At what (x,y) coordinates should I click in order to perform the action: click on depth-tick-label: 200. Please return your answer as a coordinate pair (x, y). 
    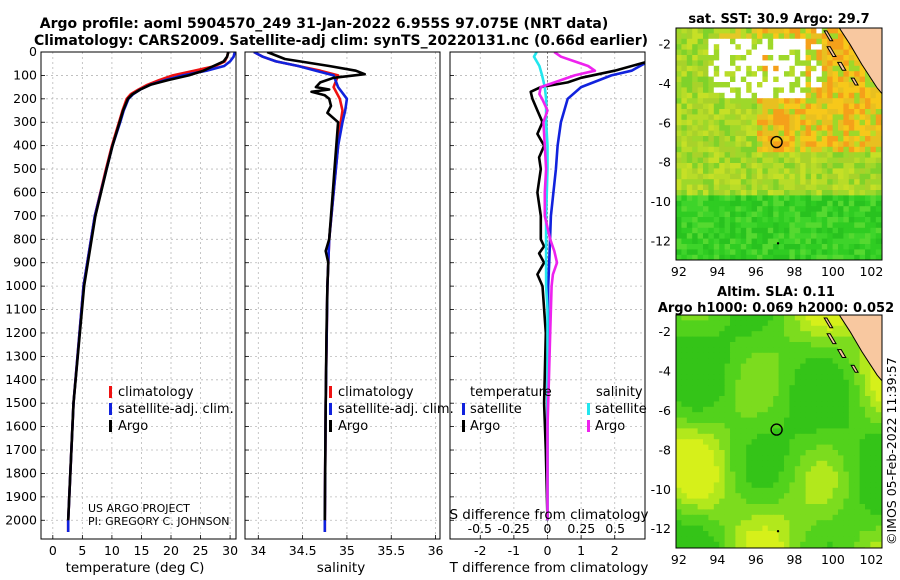
    Looking at the image, I should click on (25, 98).